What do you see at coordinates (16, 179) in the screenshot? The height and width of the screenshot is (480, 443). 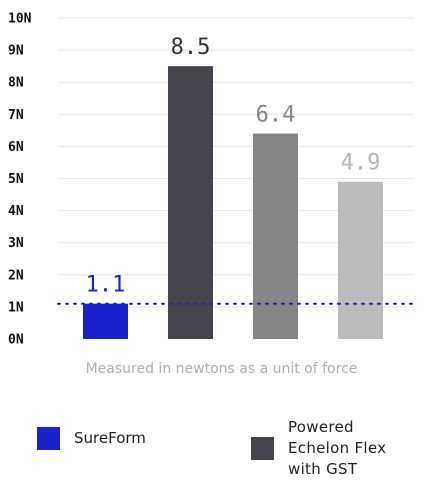 I see `y-tick-label: 5N` at bounding box center [16, 179].